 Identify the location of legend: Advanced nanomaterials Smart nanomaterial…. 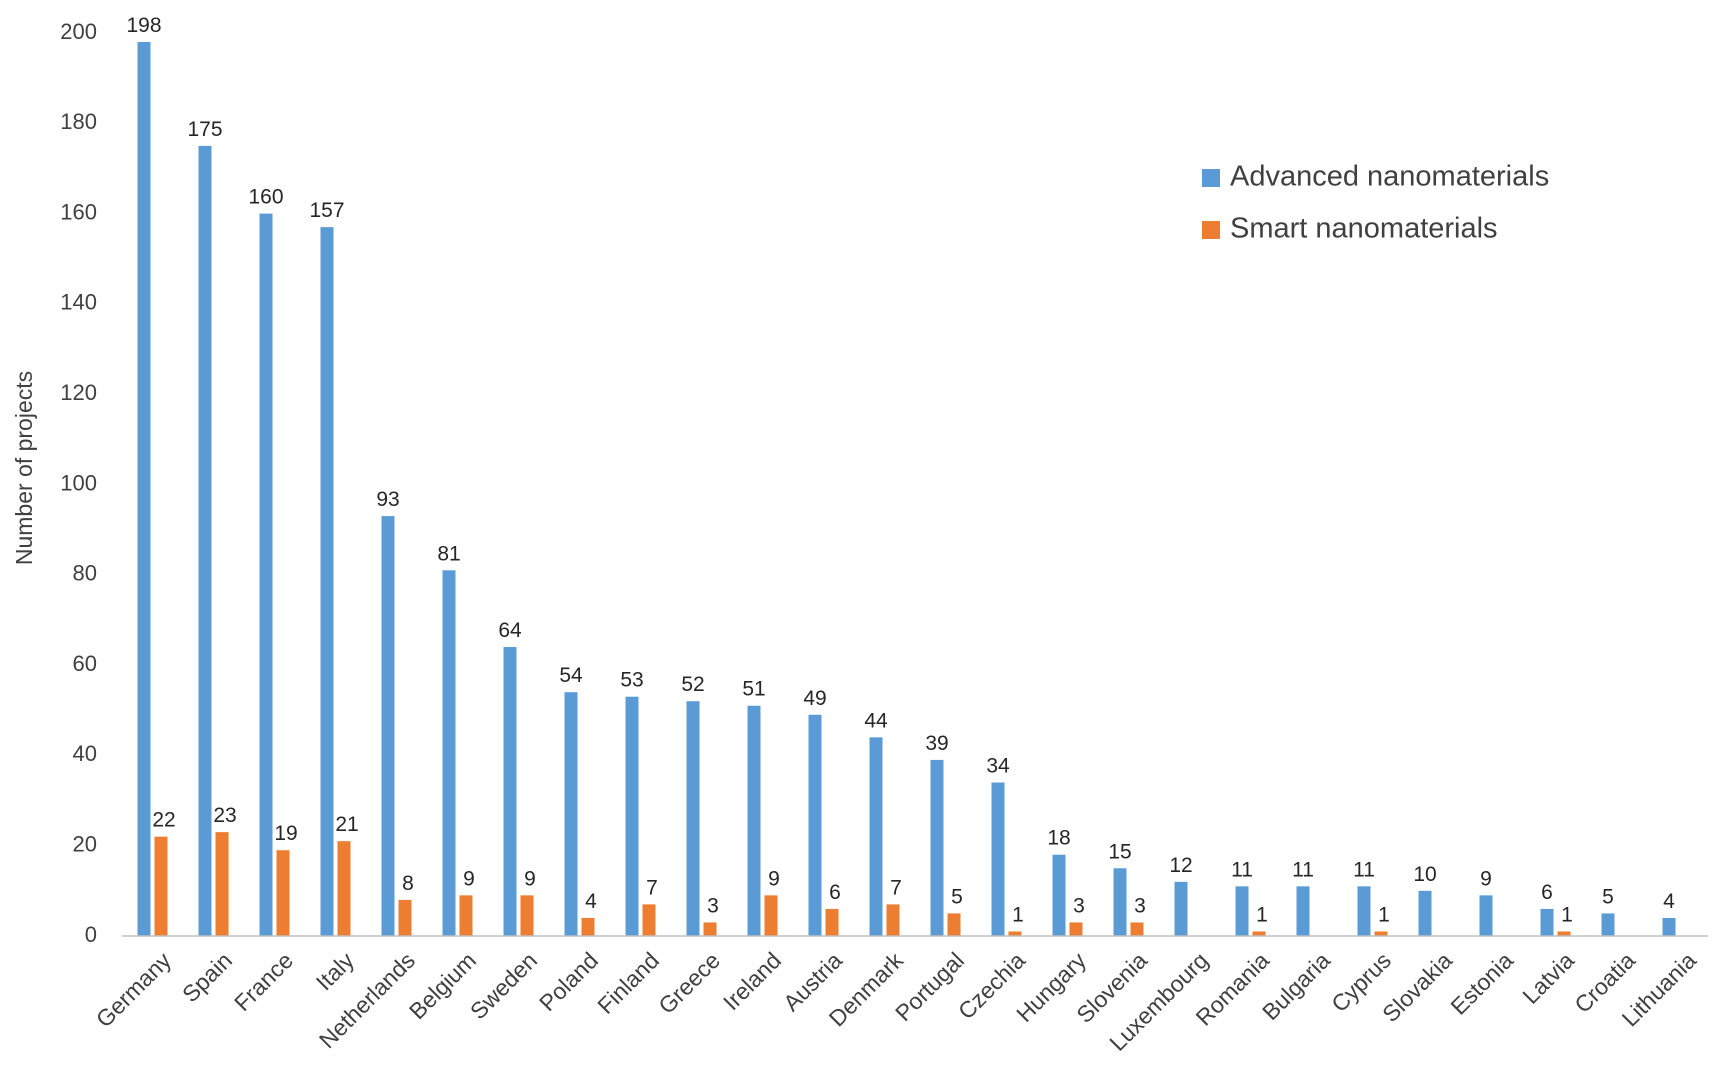
(1375, 203).